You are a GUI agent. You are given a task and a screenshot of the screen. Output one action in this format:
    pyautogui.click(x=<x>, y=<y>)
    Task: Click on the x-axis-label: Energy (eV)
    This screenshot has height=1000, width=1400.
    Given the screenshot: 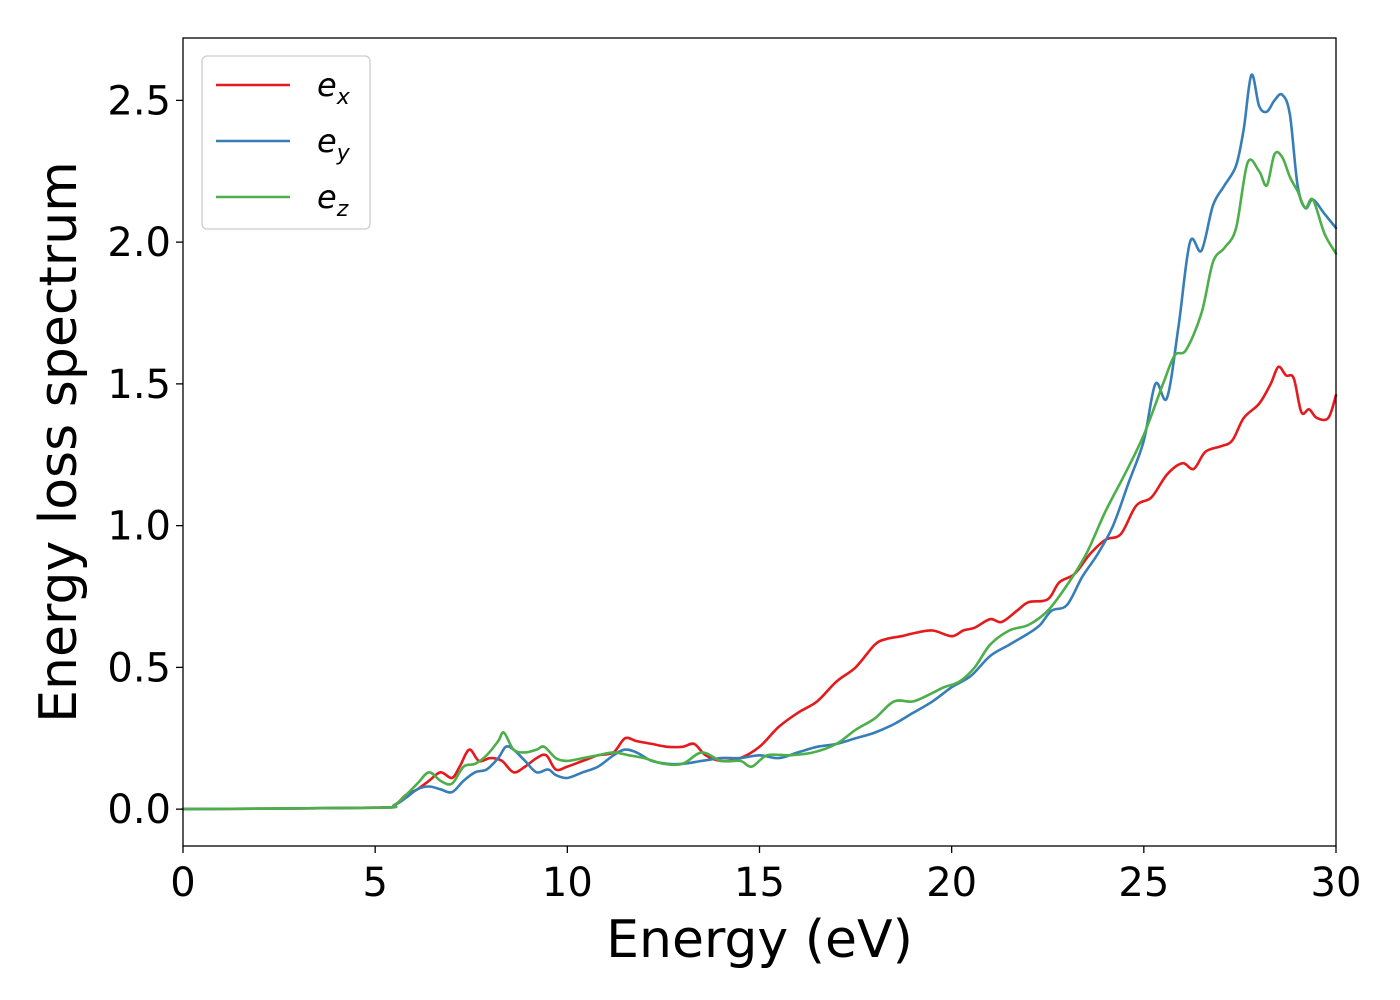 What is the action you would take?
    pyautogui.click(x=759, y=940)
    